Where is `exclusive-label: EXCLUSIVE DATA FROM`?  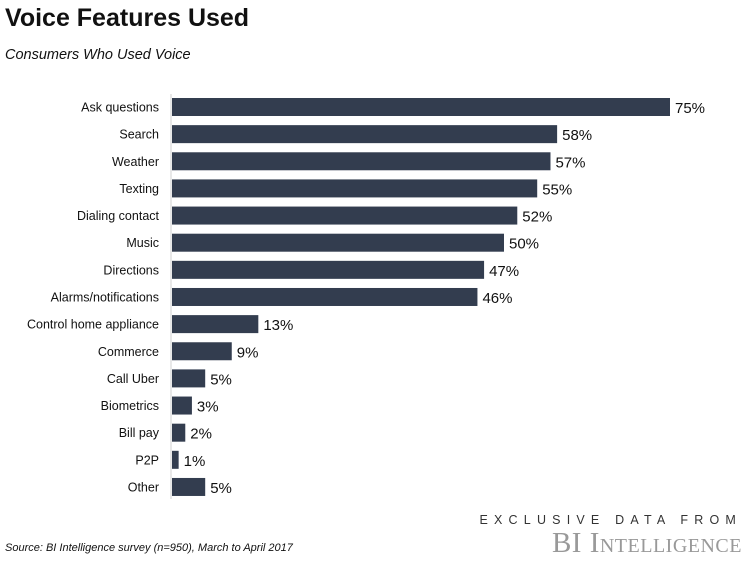
exclusive-label: EXCLUSIVE DATA FROM is located at coordinates (610, 520).